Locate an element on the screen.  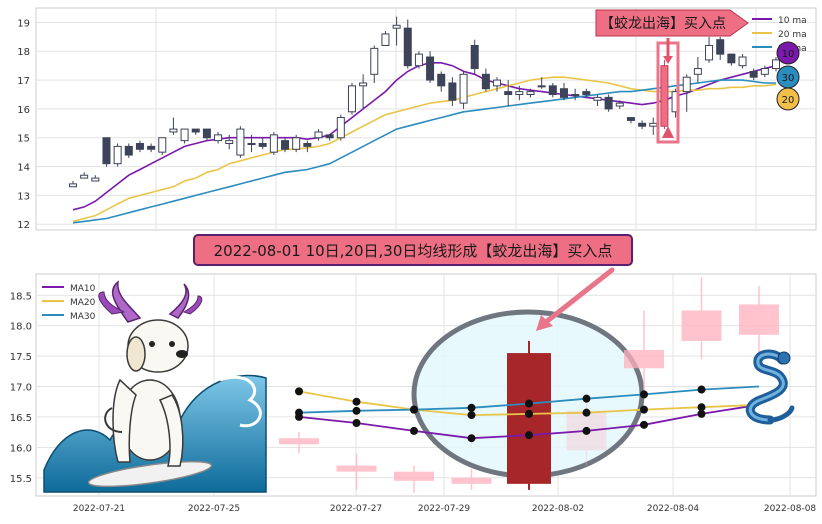
blue-dragon-illustration is located at coordinates (770, 387).